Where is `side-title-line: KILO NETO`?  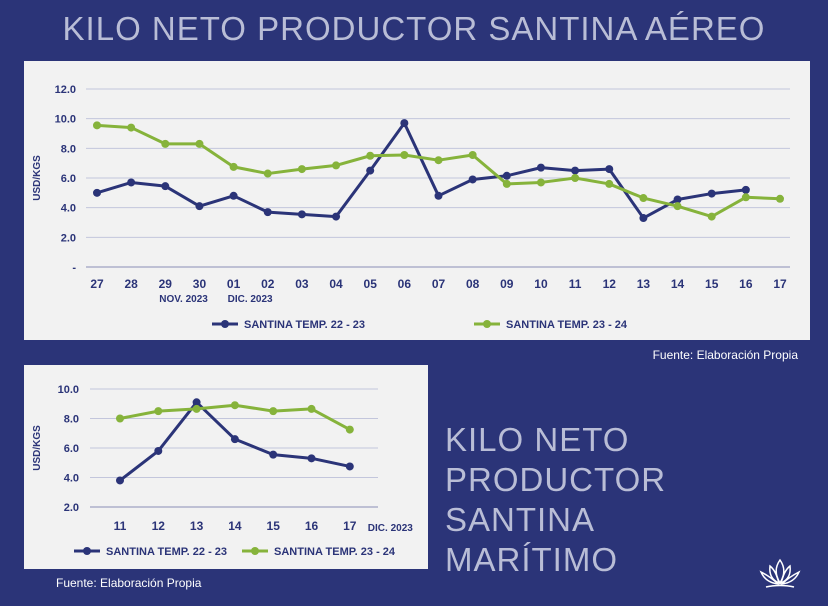
side-title-line: KILO NETO is located at coordinates (537, 439).